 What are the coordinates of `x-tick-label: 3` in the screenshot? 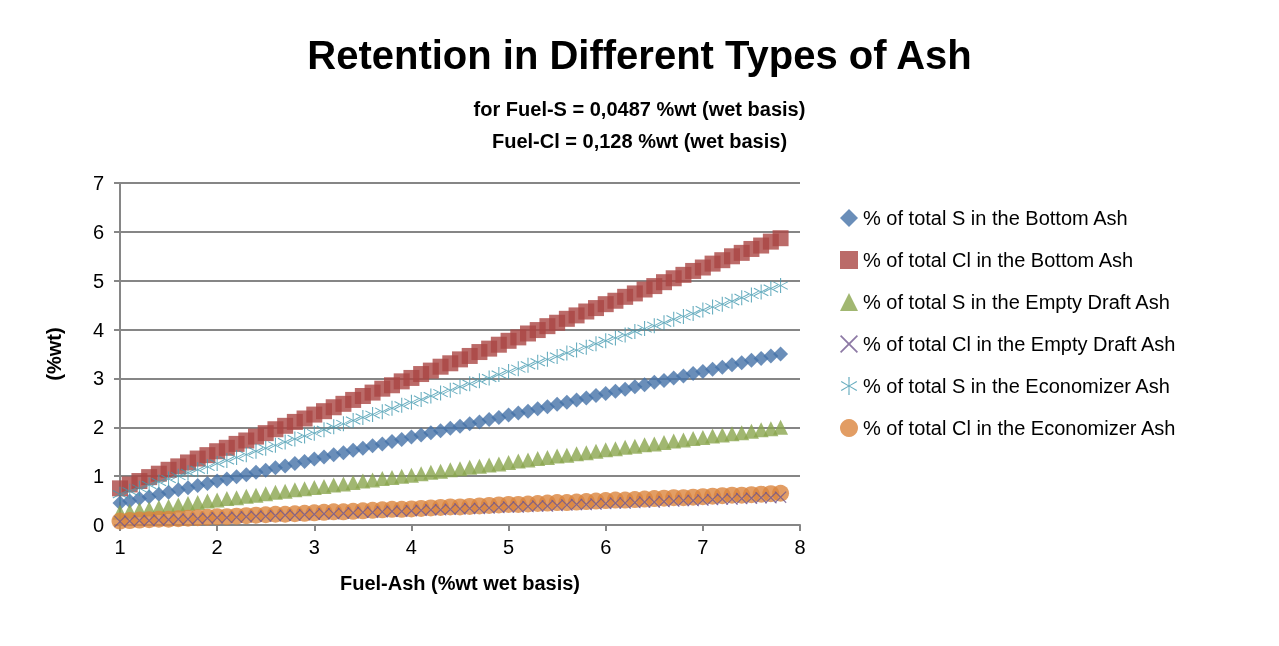 It's located at (314, 547).